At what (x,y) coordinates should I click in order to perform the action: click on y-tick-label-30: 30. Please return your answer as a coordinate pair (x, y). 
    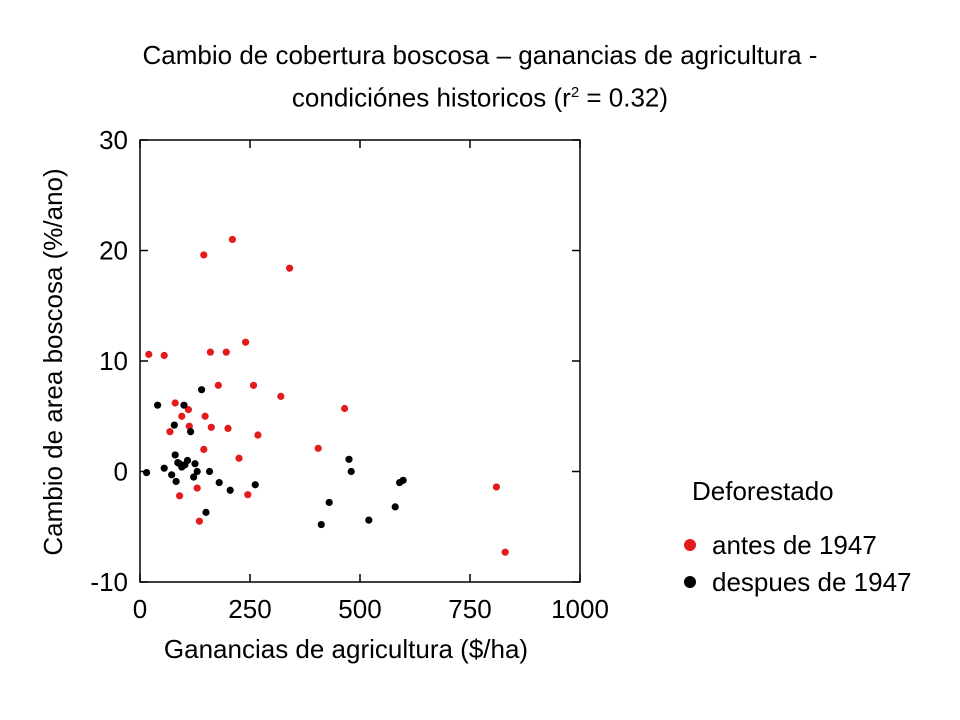
    Looking at the image, I should click on (113, 140).